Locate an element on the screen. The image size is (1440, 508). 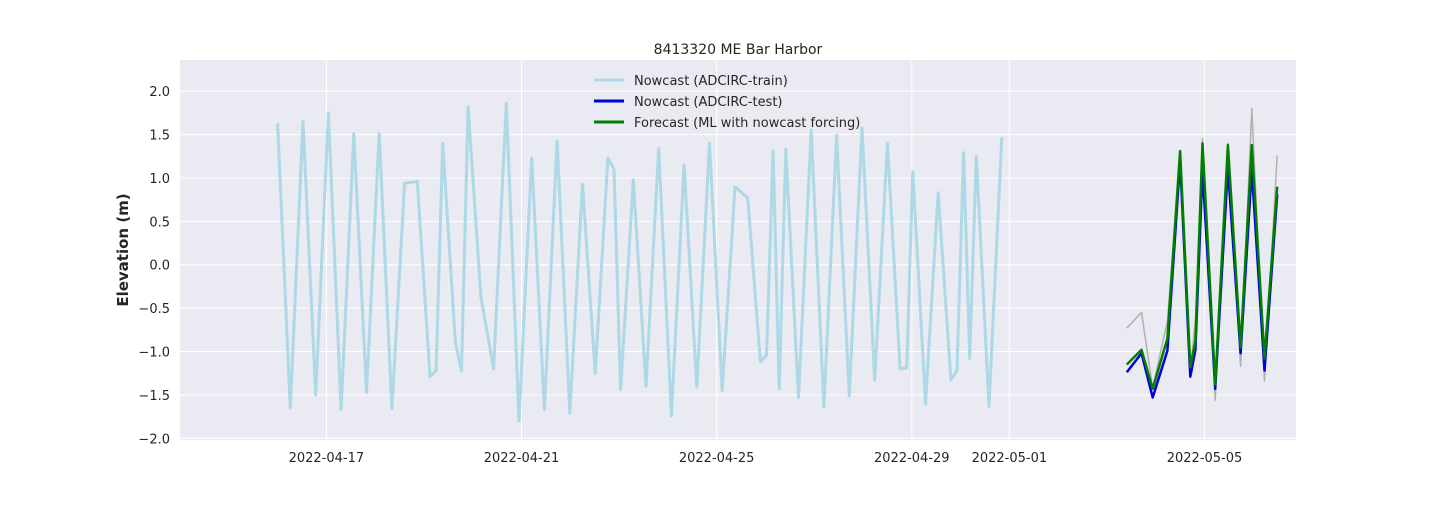
legend-label: Nowcast (ADCIRC-test) is located at coordinates (708, 102).